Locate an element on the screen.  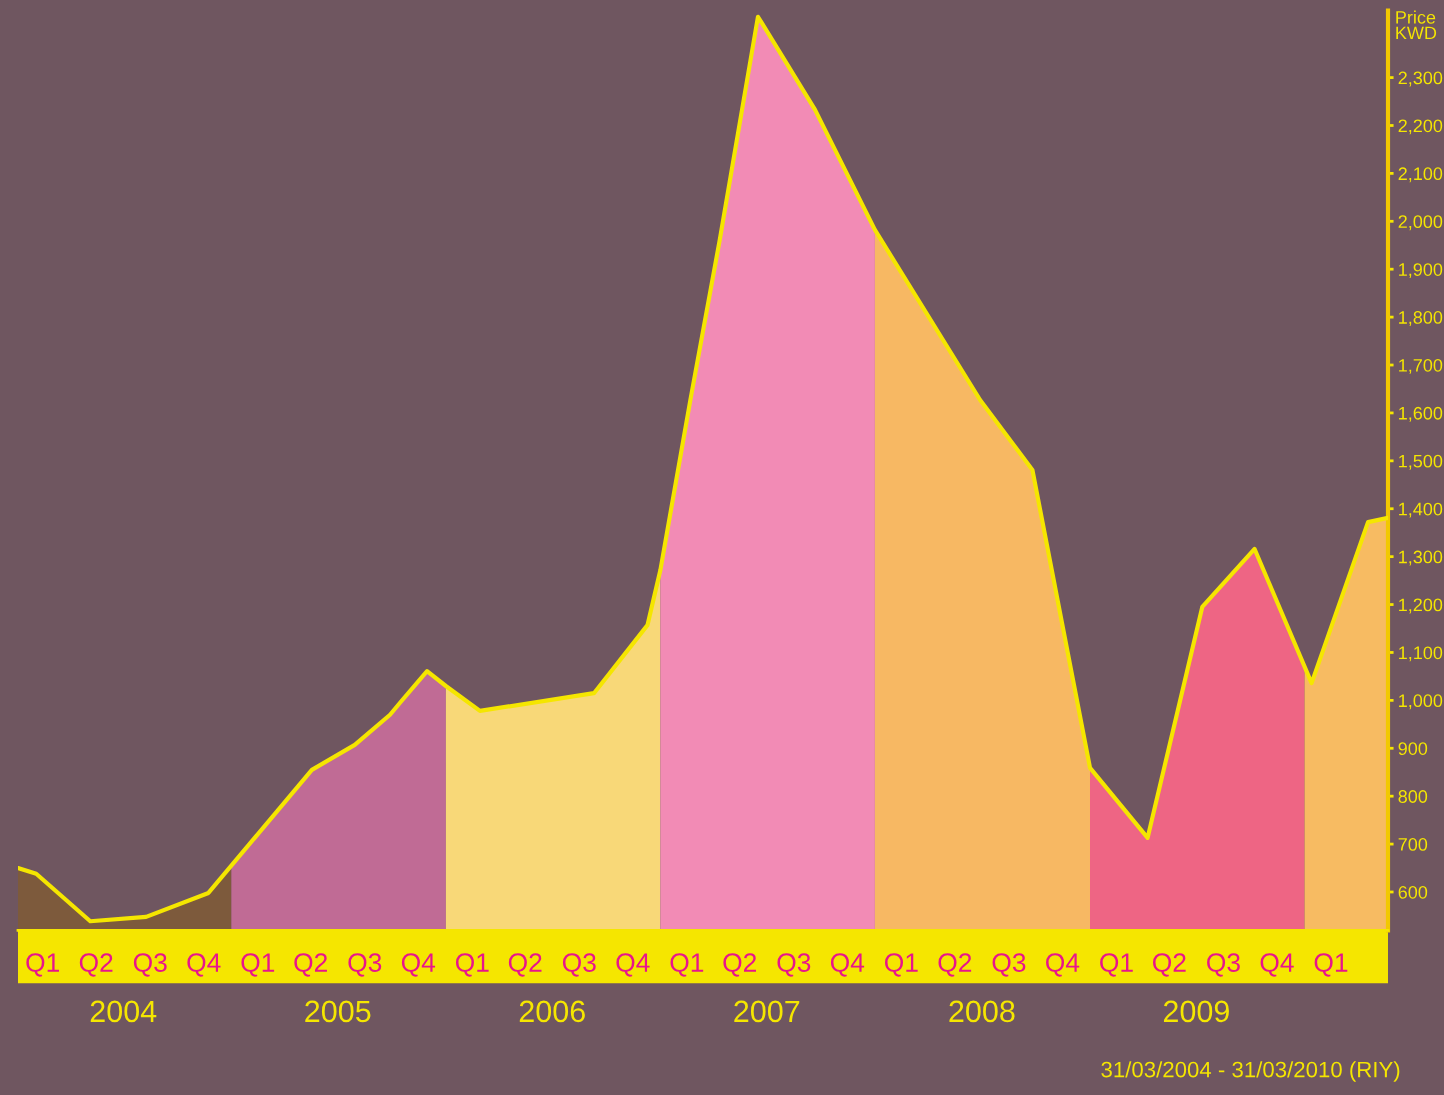
y-tick-label: 2,300 is located at coordinates (1420, 79).